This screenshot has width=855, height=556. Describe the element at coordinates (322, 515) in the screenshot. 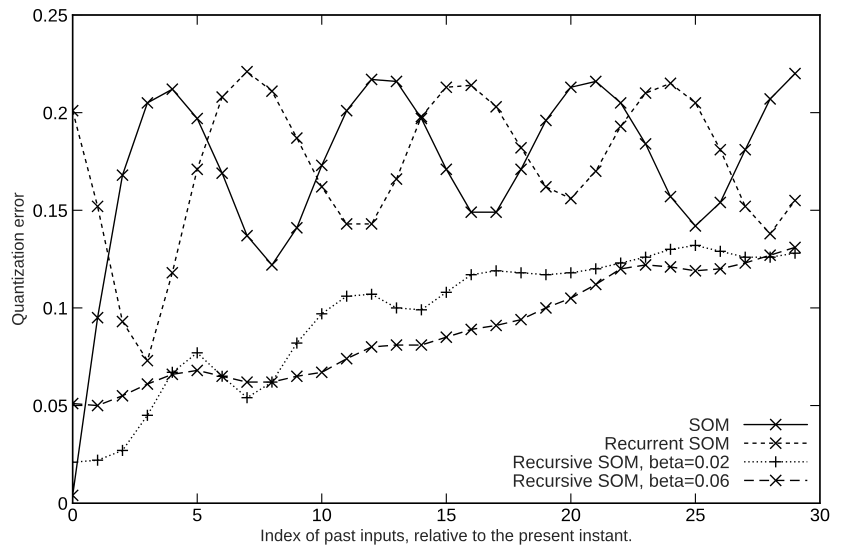

I see `x-tick-label: 10` at that location.